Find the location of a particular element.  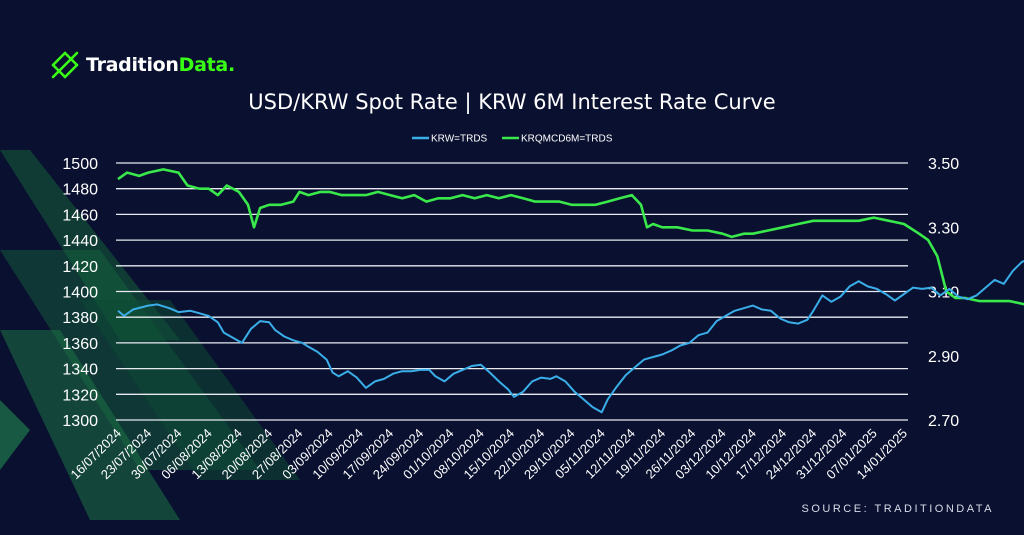

y-right-tick-label: 3.30 is located at coordinates (943, 228).